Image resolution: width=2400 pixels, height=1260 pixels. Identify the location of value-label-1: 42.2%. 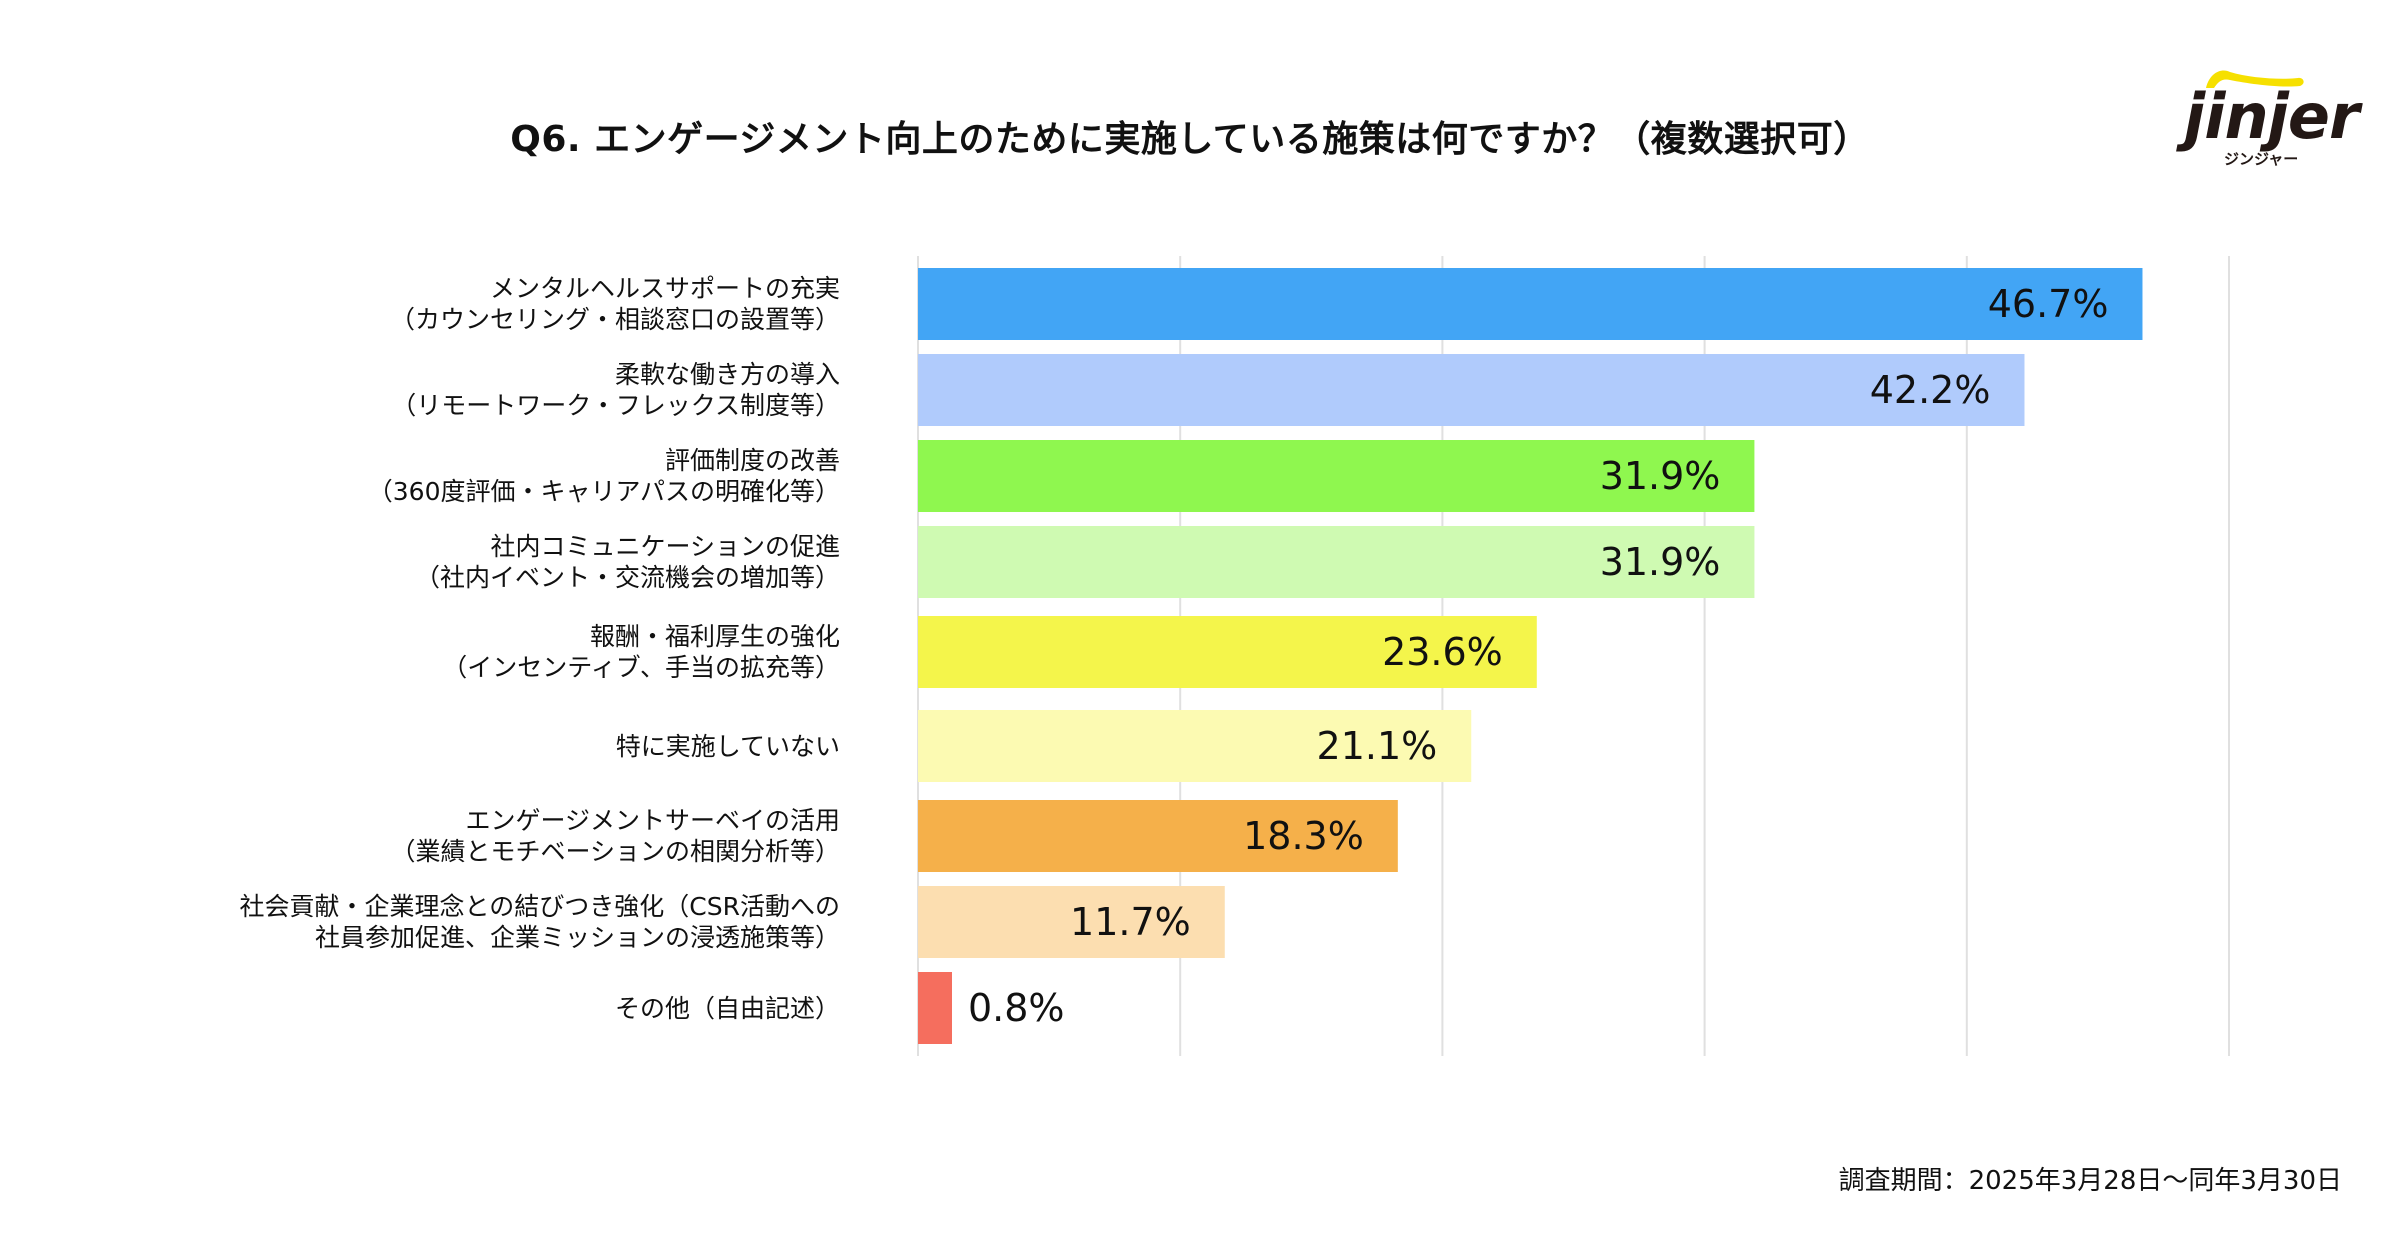
(1930, 390).